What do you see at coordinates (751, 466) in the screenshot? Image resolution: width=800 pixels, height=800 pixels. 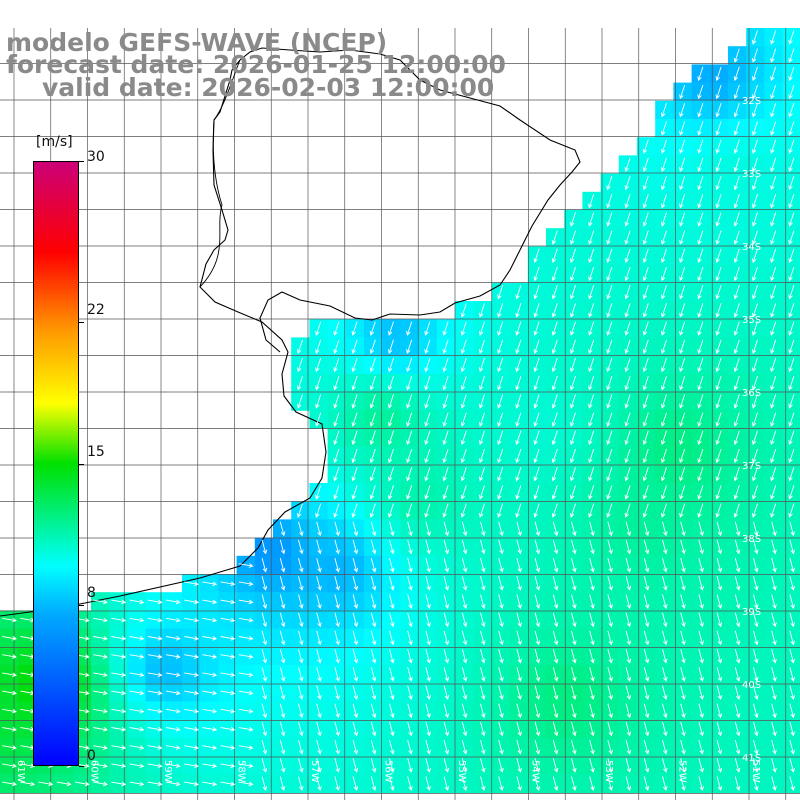 I see `latitude-label: 37S` at bounding box center [751, 466].